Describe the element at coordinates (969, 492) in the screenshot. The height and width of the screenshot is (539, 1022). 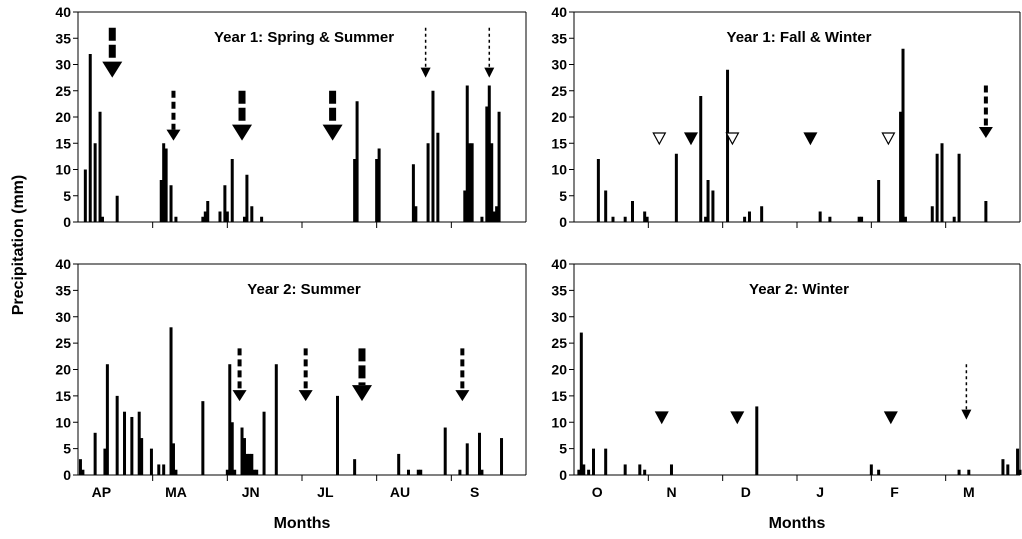
I see `x-tick-label: M` at that location.